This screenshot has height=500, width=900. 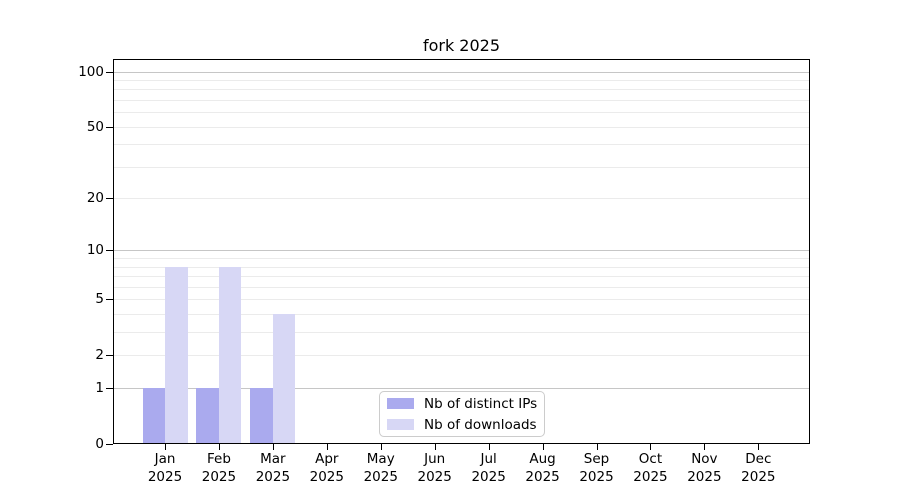 I want to click on y-tick-label: 0, so click(x=99, y=444).